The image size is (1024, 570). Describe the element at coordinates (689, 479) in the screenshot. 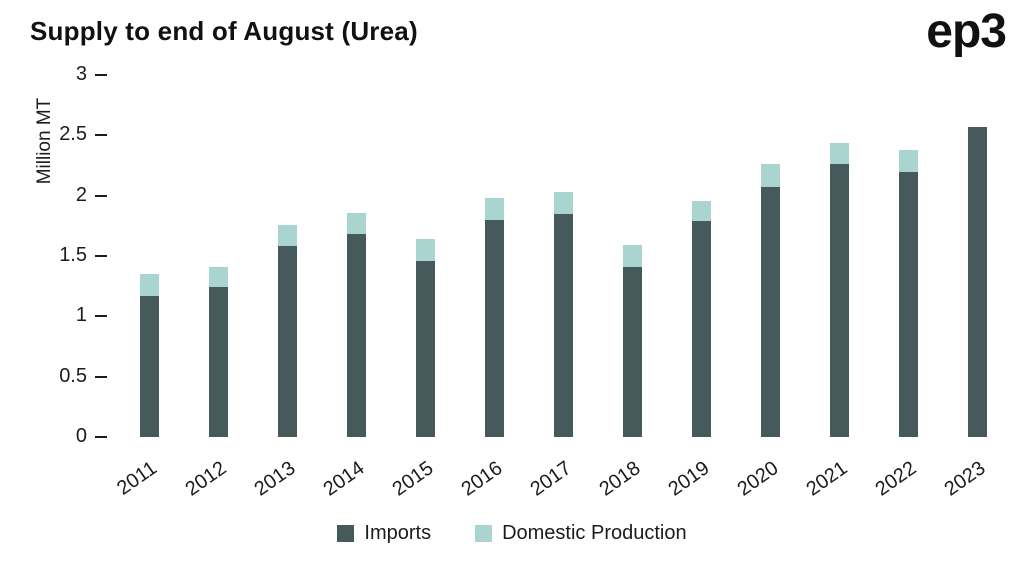

I see `x-tick-label-2019: 2019` at that location.